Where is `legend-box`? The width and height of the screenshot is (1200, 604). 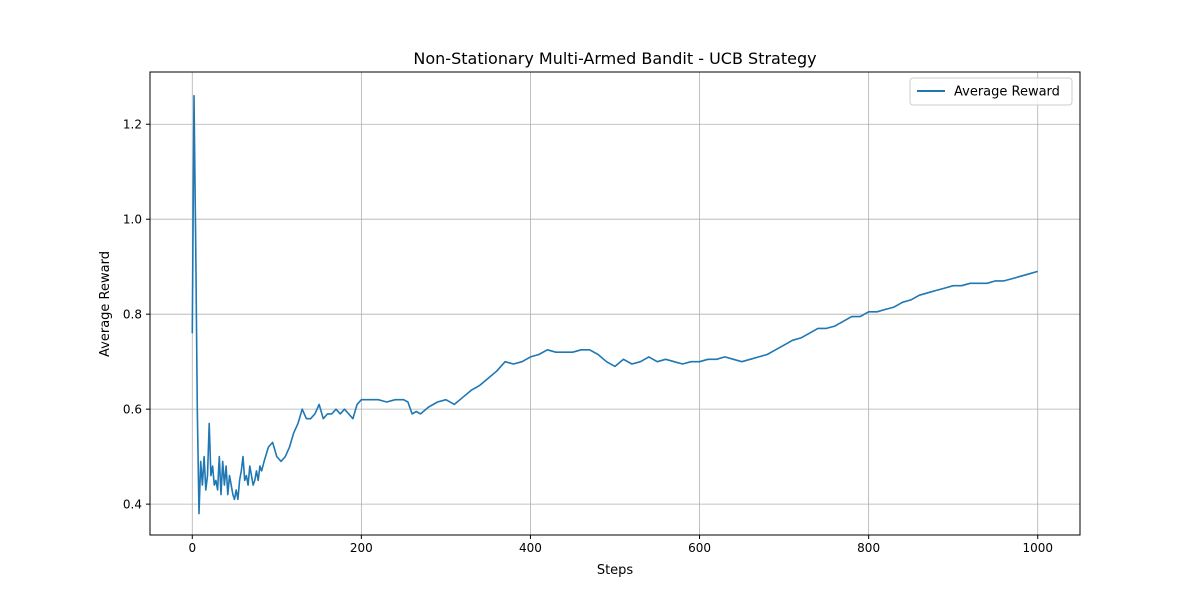 legend-box is located at coordinates (991, 91).